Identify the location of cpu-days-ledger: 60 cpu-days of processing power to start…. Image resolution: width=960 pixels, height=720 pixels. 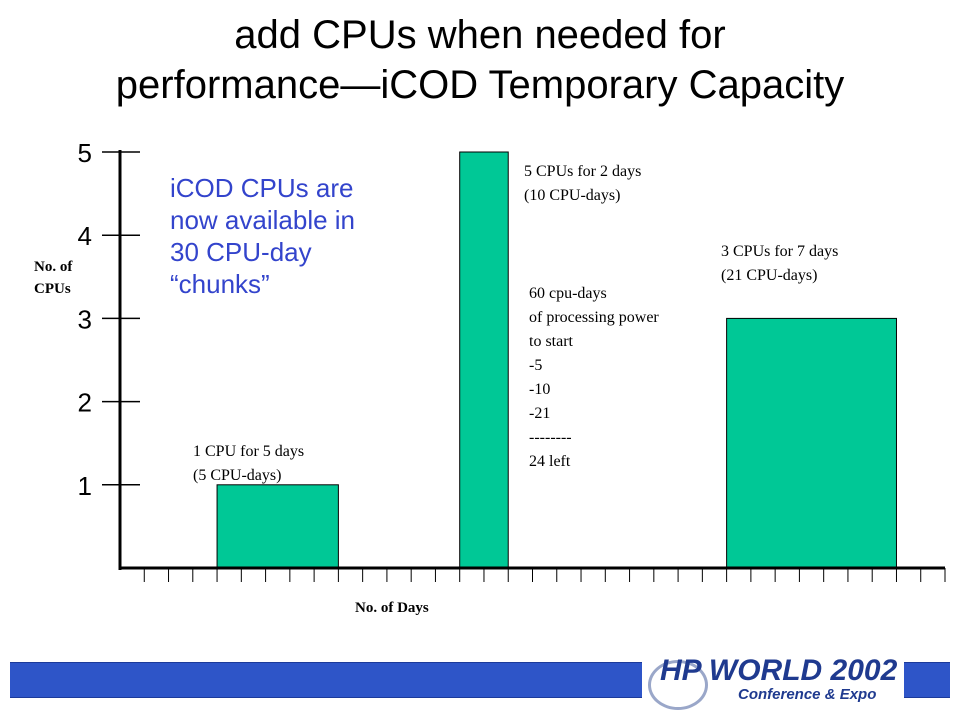
(594, 378).